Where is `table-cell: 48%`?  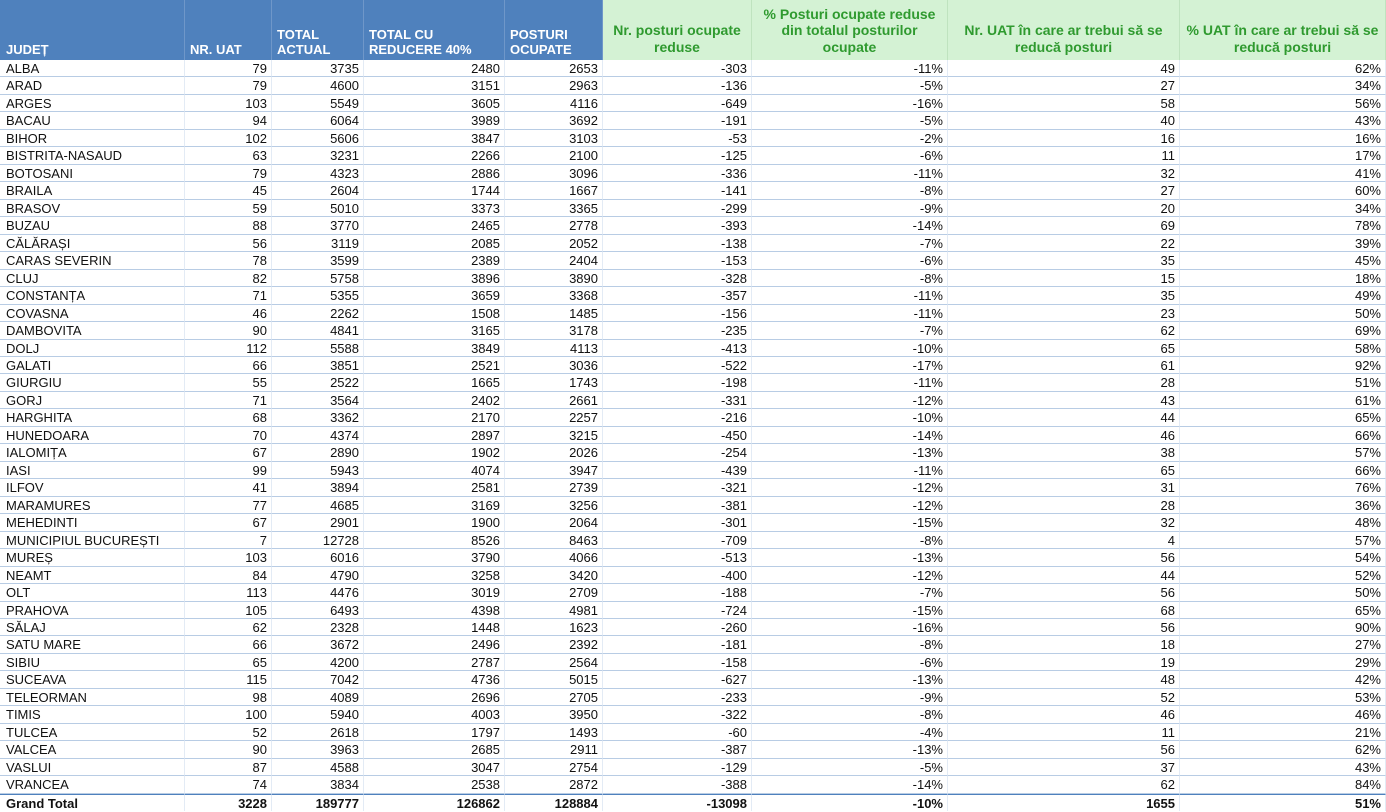 table-cell: 48% is located at coordinates (1283, 523).